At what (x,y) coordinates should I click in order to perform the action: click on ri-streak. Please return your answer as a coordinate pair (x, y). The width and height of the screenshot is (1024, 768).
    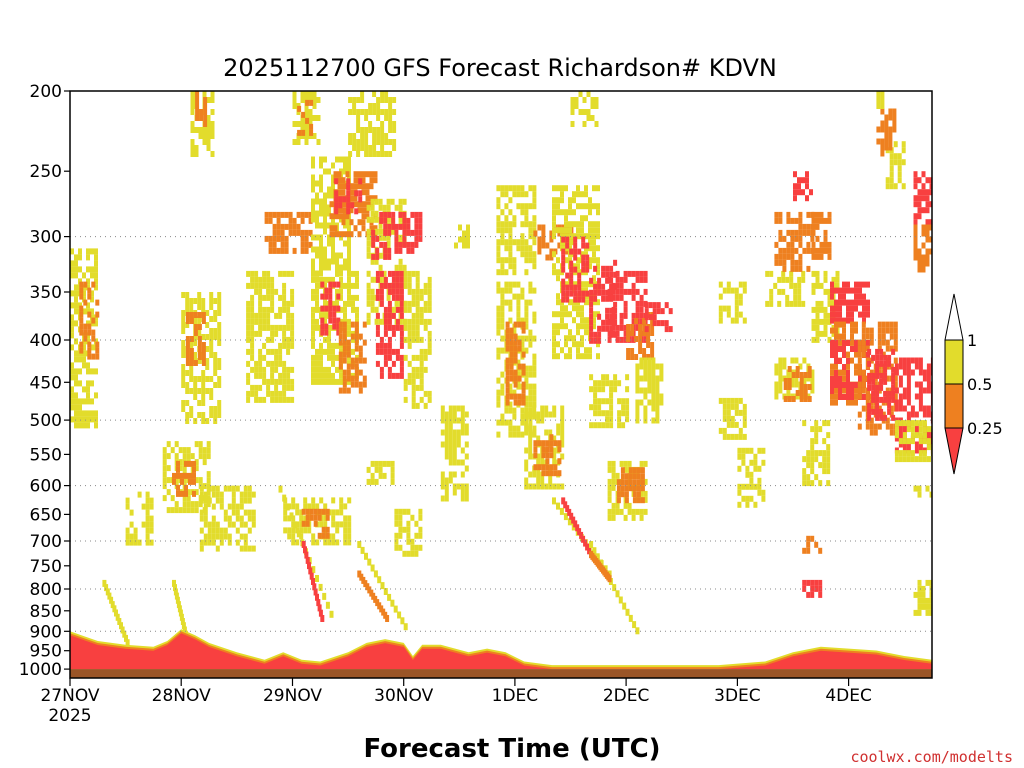
    Looking at the image, I should click on (373, 596).